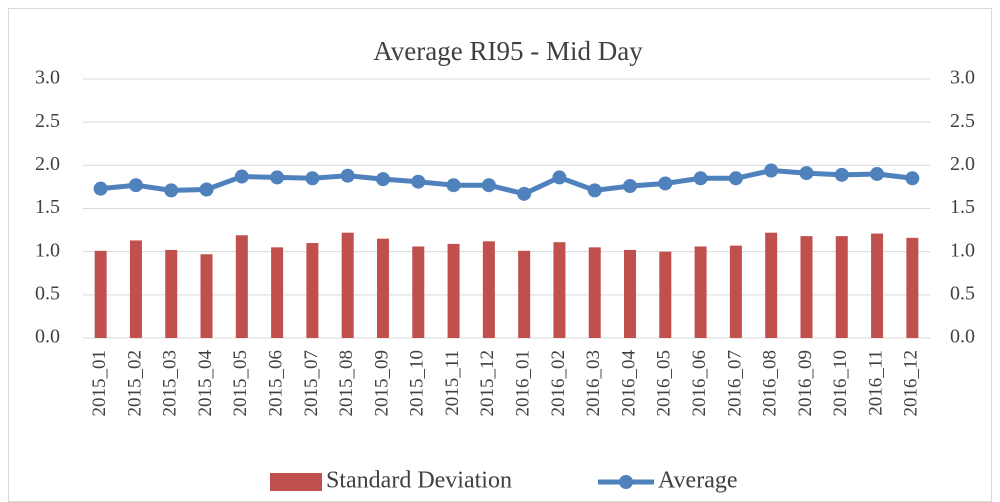 Image resolution: width=1000 pixels, height=502 pixels. Describe the element at coordinates (626, 482) in the screenshot. I see `legend-marker` at that location.